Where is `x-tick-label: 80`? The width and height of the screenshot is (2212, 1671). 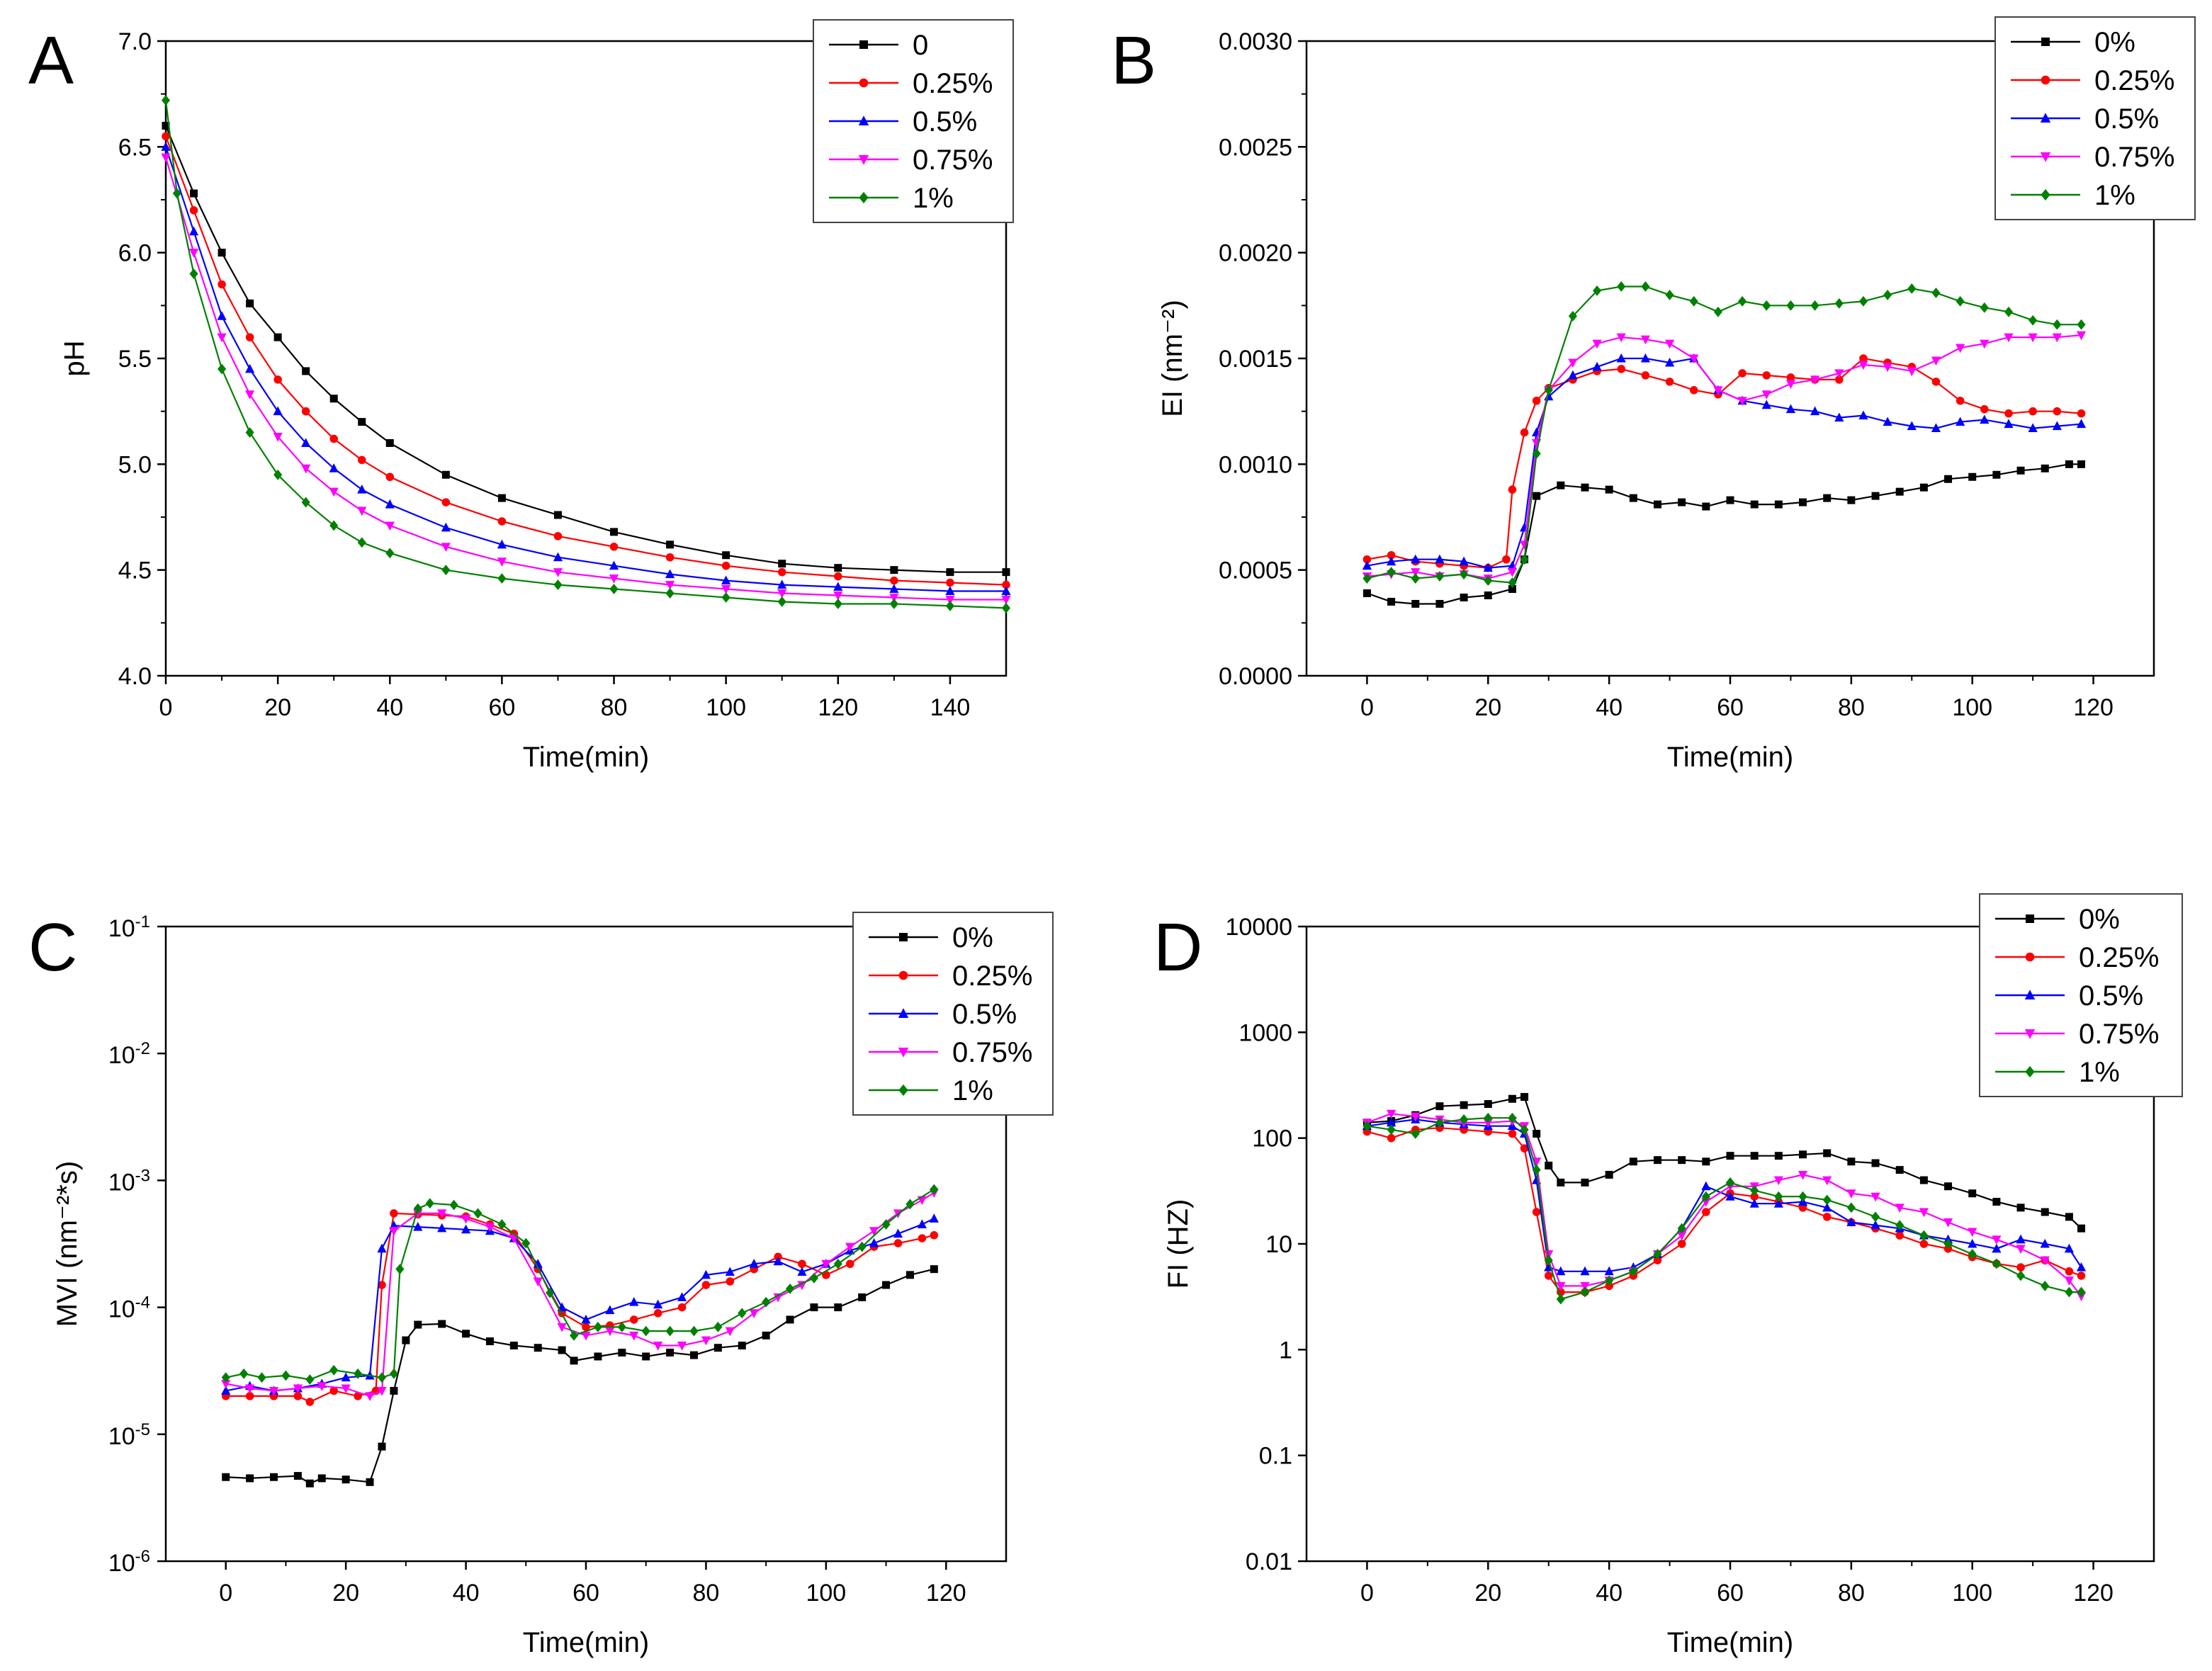 x-tick-label: 80 is located at coordinates (706, 1594).